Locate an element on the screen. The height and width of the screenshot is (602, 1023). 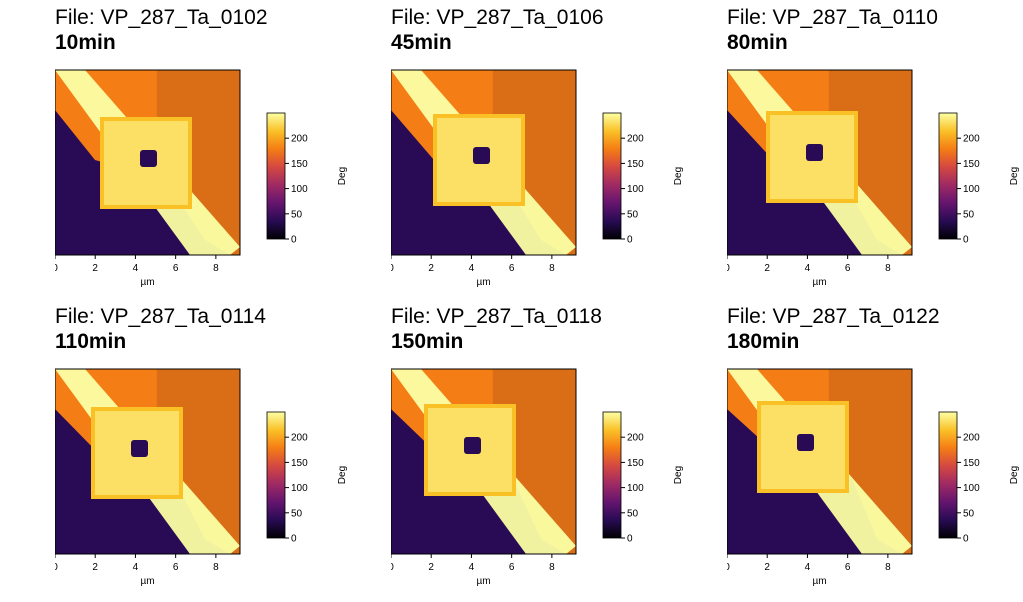
panel-file-title: File: VP_287_Ta_0122 is located at coordinates (833, 316).